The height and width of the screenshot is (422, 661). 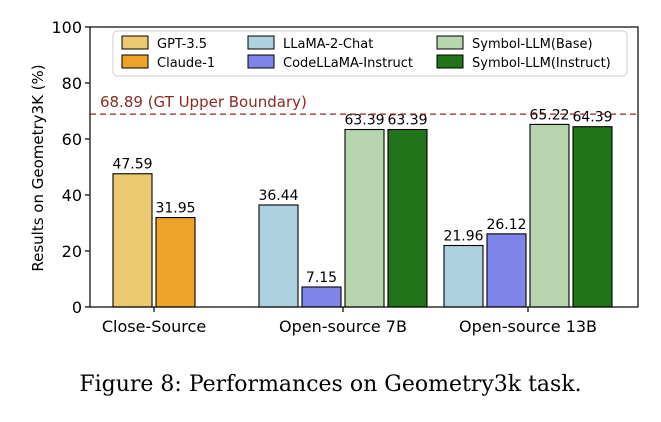 I want to click on legend-swatch-symbol-llm-instruct, so click(x=450, y=61).